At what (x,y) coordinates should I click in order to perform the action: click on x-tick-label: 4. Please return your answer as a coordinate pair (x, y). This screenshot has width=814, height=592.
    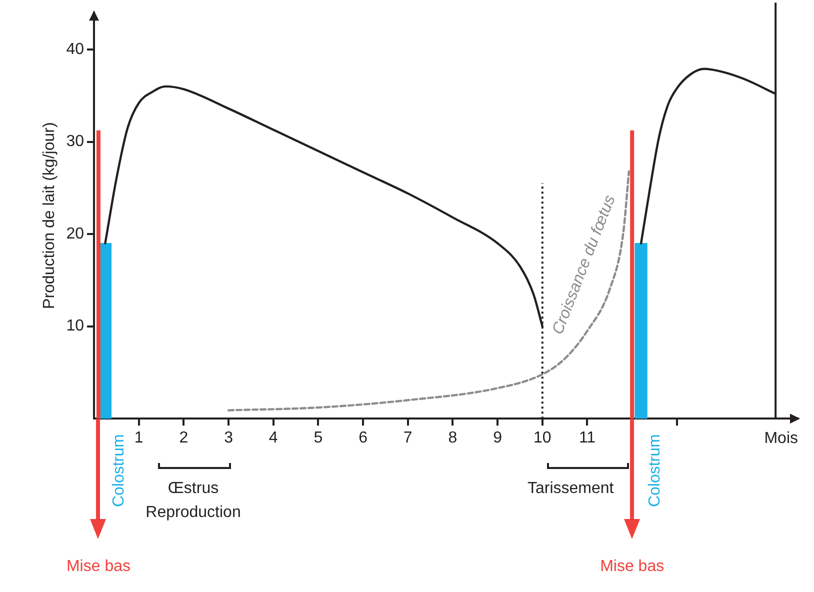
    Looking at the image, I should click on (273, 438).